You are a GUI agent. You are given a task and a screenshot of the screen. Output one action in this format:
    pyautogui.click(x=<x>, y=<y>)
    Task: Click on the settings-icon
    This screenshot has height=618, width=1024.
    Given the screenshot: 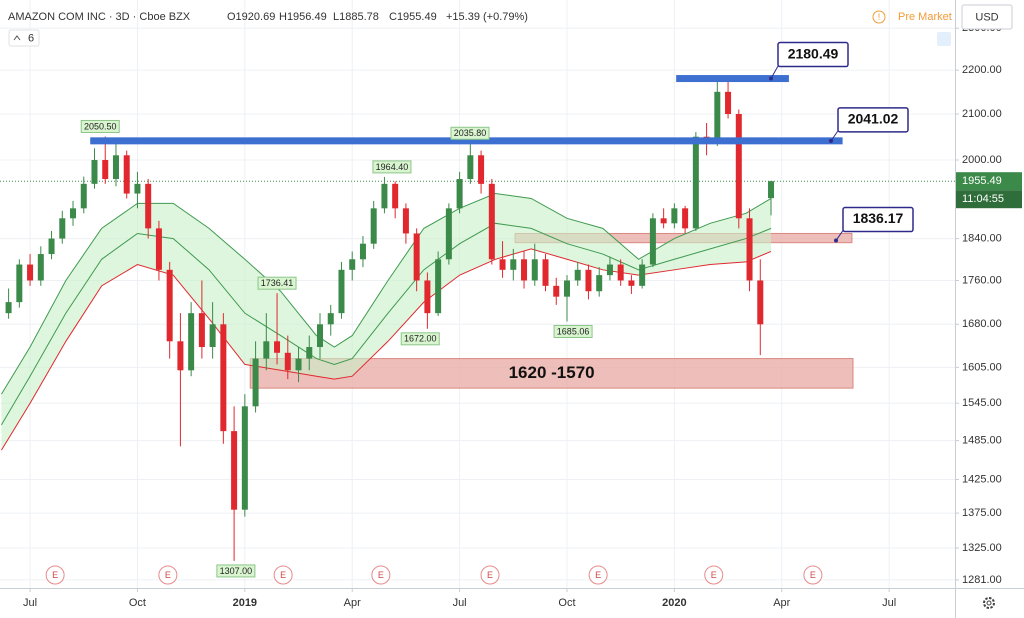 What is the action you would take?
    pyautogui.click(x=989, y=603)
    